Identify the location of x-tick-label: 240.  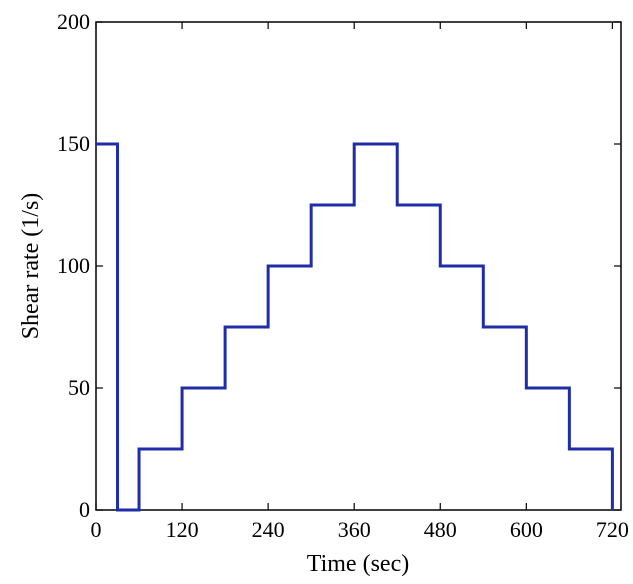
(268, 529).